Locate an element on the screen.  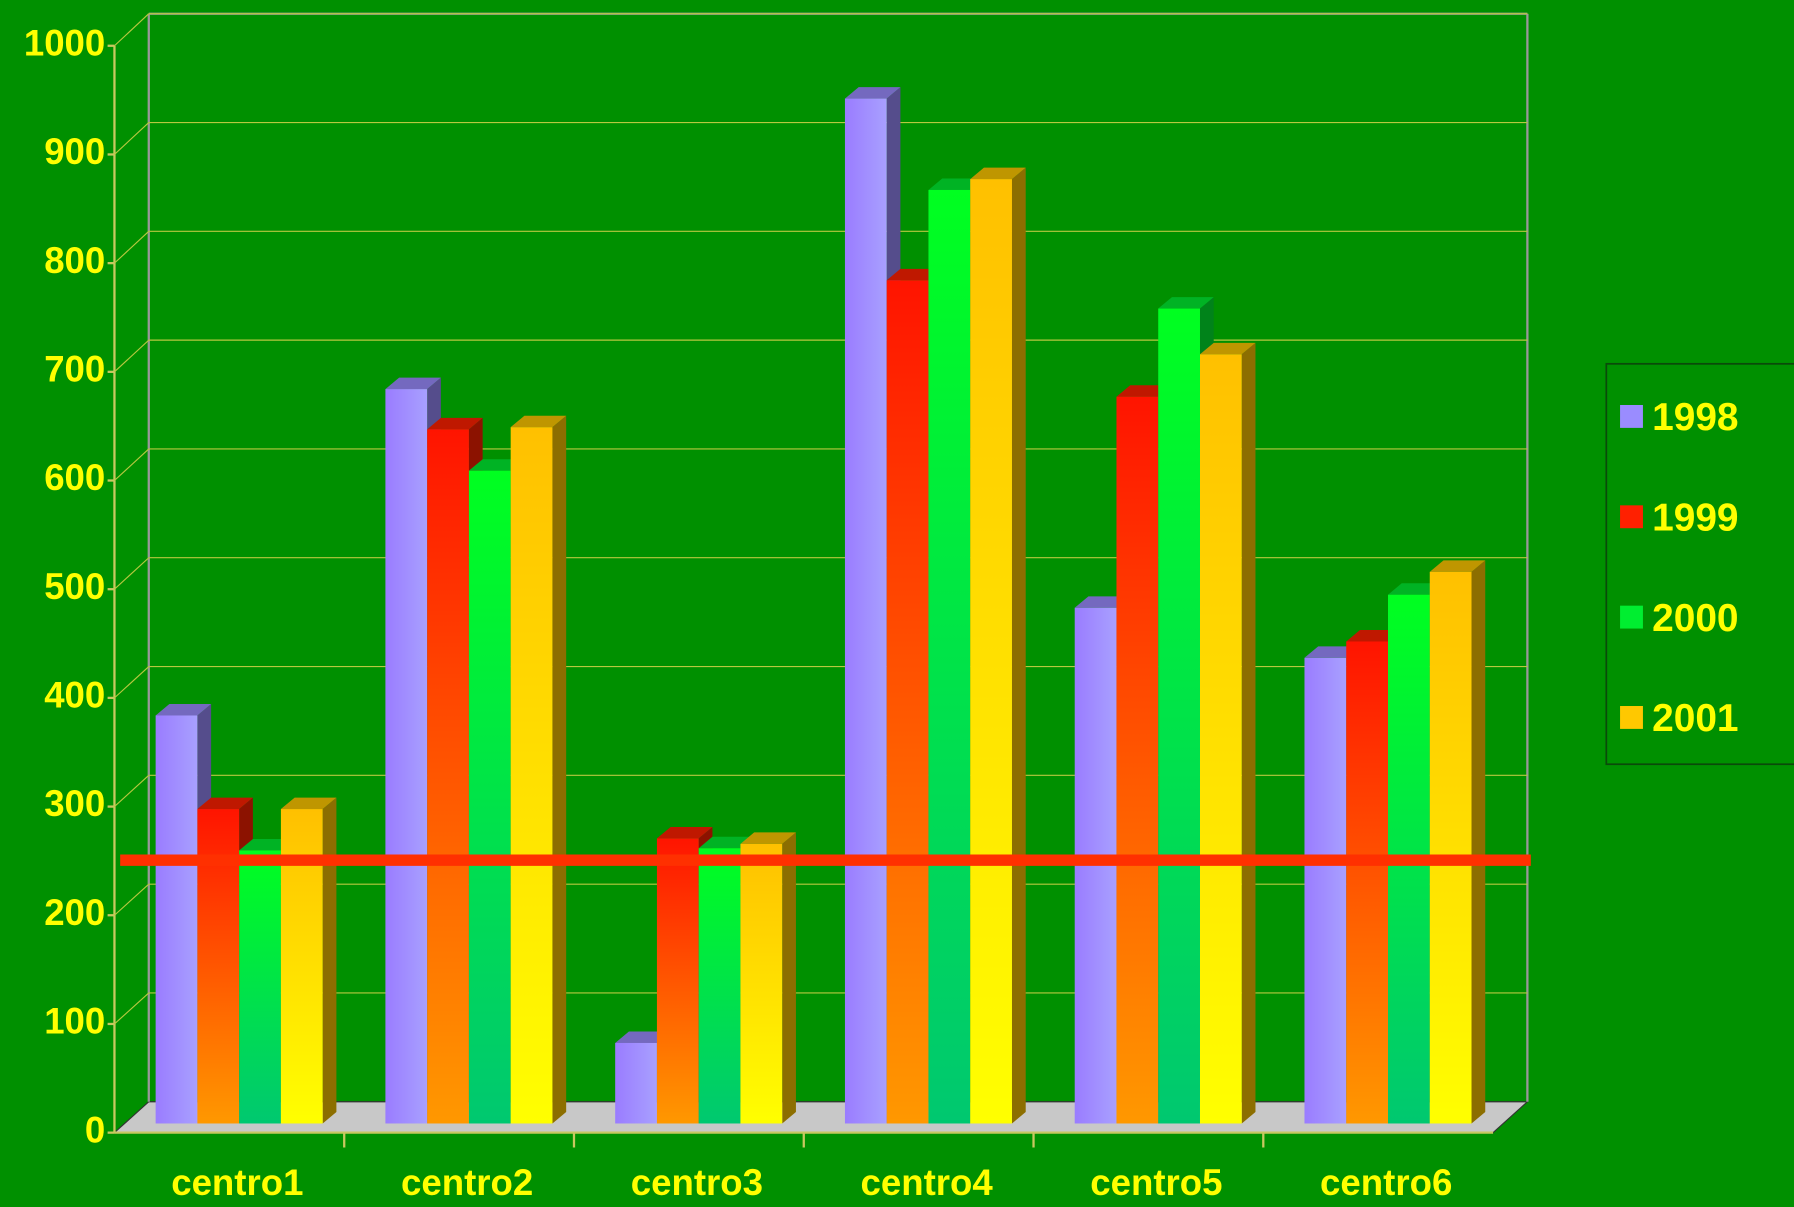
y-tick-label: 600 is located at coordinates (74, 477).